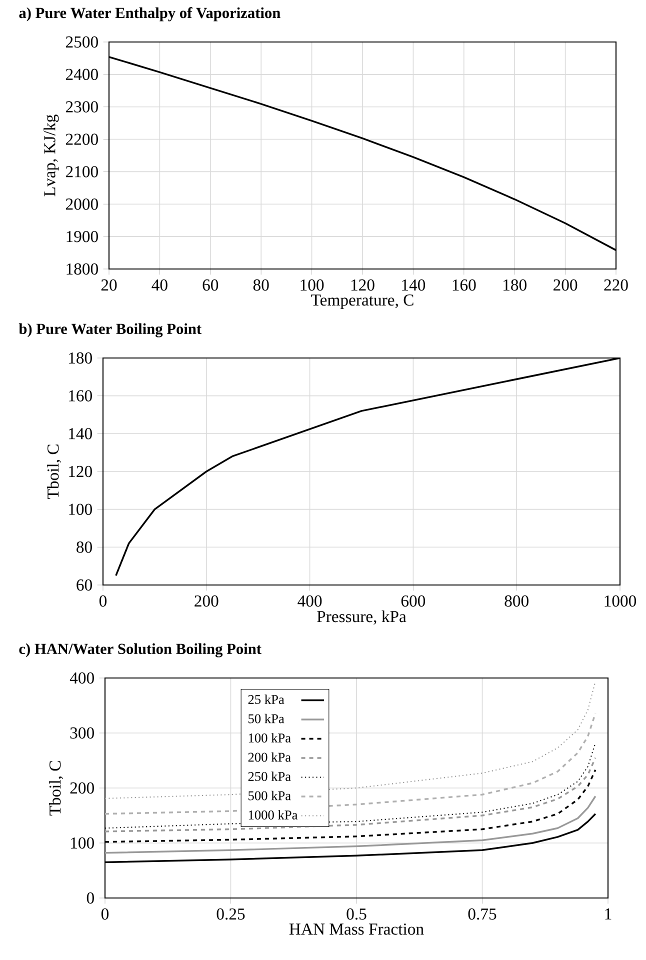 This screenshot has height=960, width=646. Describe the element at coordinates (82, 74) in the screenshot. I see `y-tick-label: 2400` at that location.